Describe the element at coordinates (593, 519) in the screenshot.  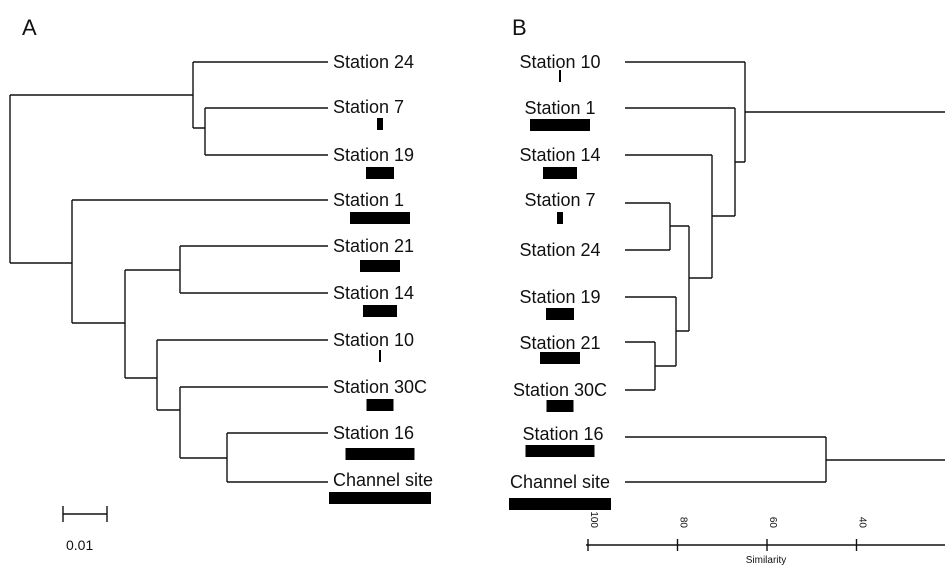
I see `similarity-tick-label: 100` at that location.